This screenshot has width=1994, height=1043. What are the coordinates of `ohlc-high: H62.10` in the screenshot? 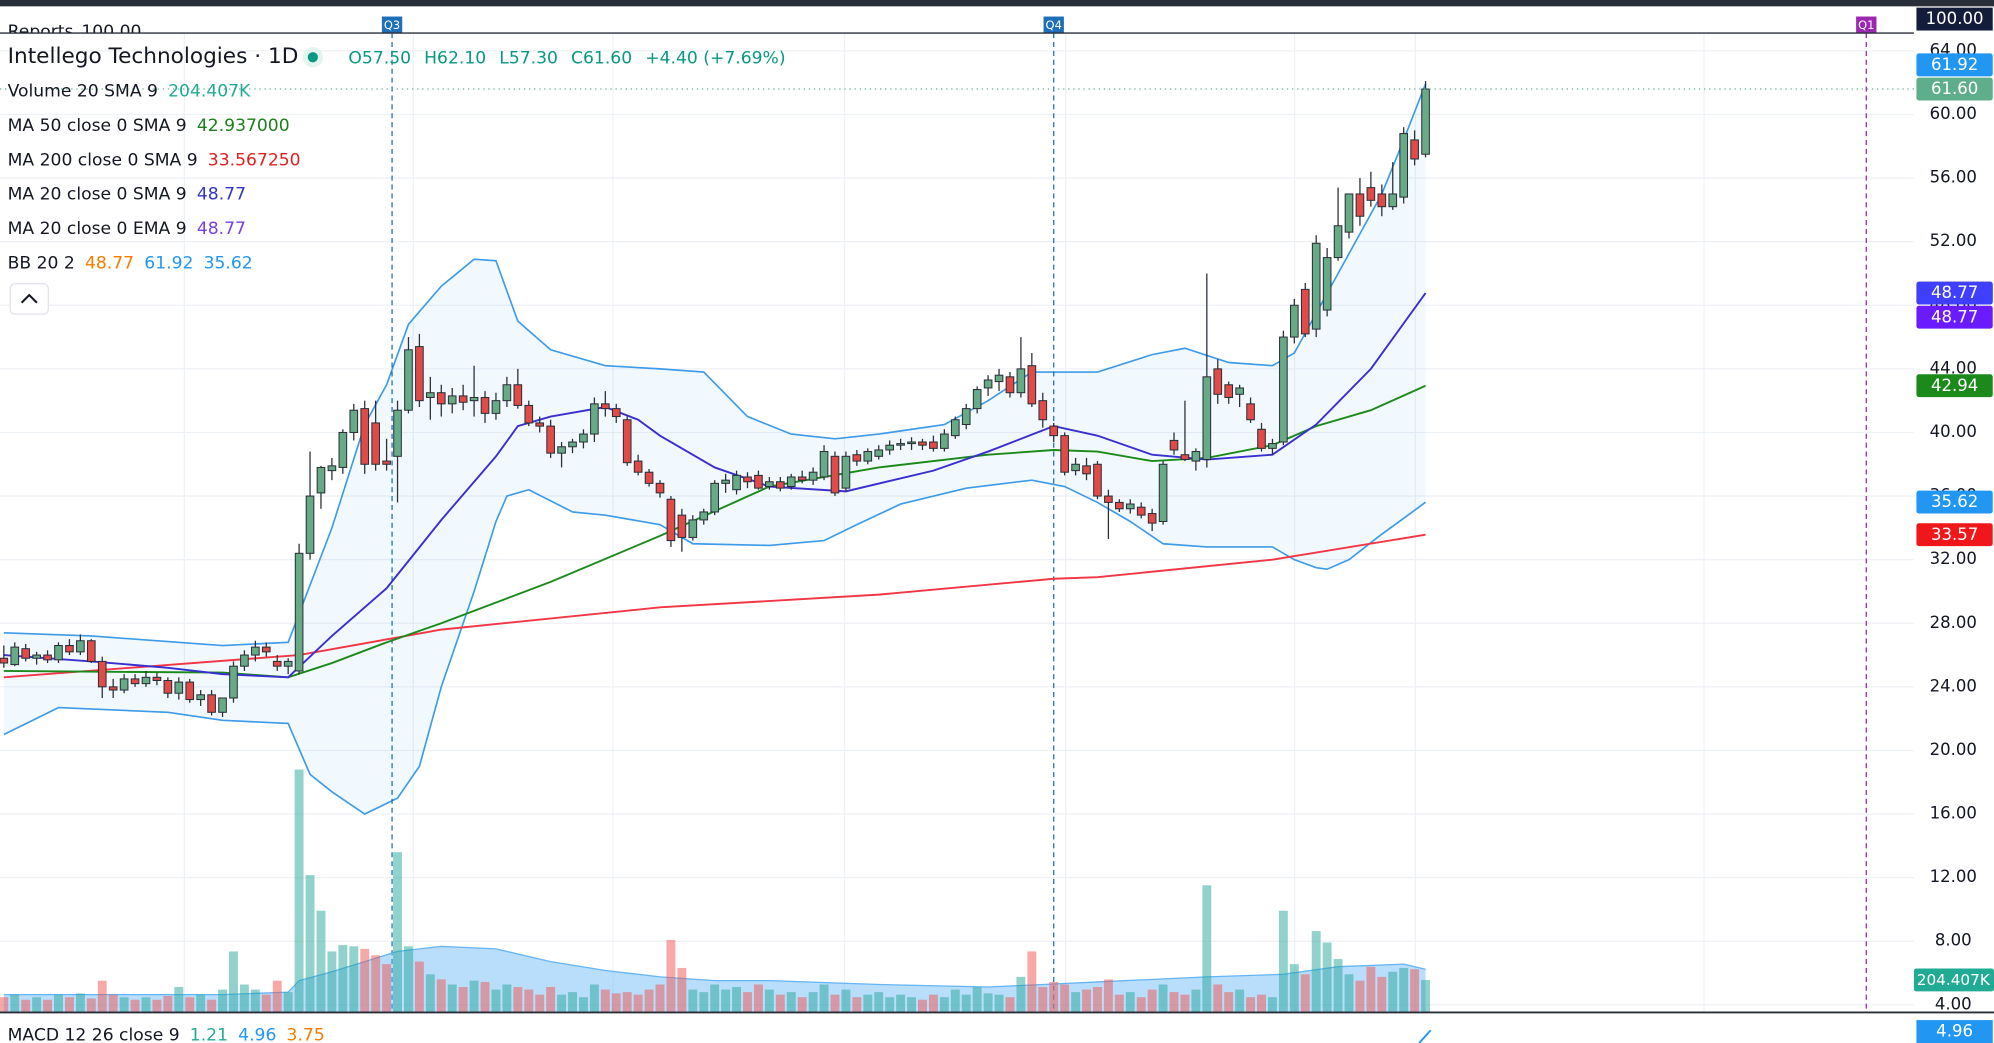 It's located at (455, 59).